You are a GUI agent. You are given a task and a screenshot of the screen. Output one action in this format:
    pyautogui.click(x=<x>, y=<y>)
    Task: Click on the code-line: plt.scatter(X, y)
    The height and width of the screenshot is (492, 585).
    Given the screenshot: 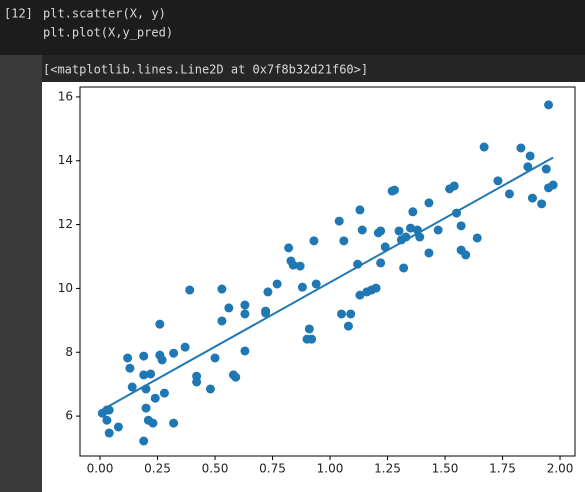 What is the action you would take?
    pyautogui.click(x=104, y=14)
    